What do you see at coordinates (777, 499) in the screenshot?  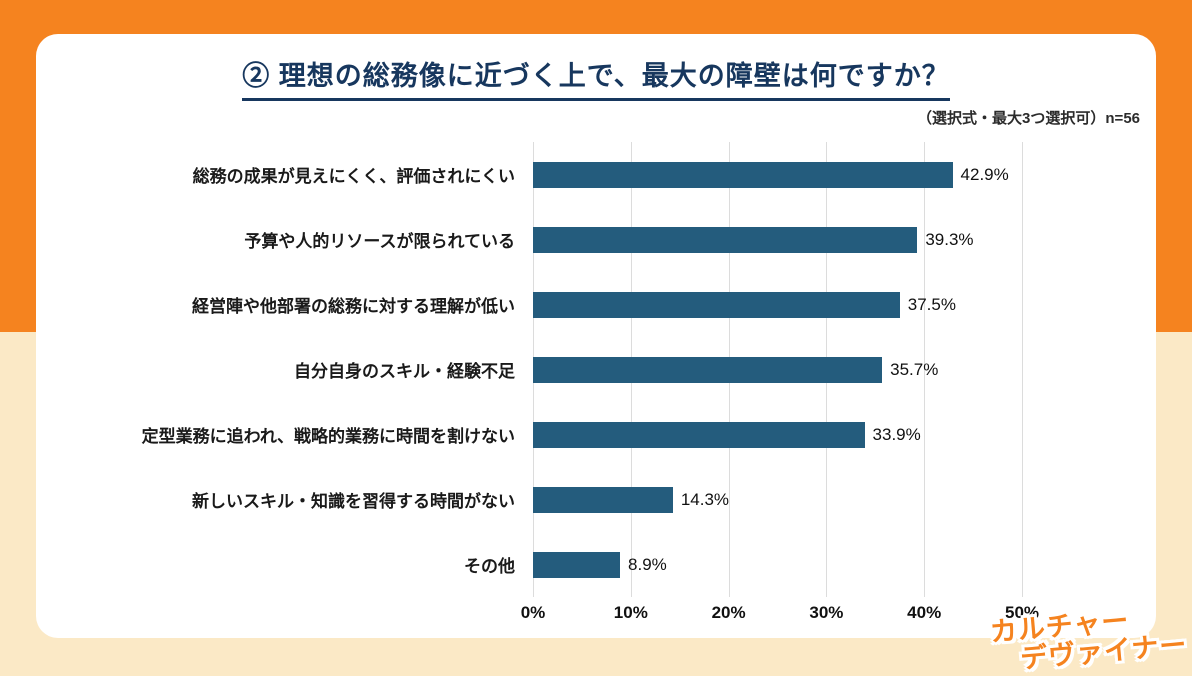 I see `bar-area: 14.3%` at bounding box center [777, 499].